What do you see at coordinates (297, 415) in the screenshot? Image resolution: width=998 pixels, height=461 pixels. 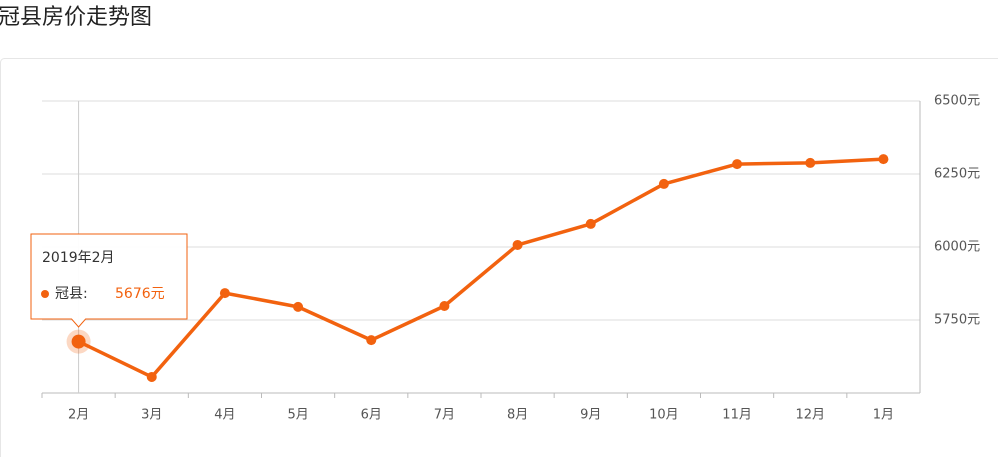 I see `x-tick-label: 5月` at bounding box center [297, 415].